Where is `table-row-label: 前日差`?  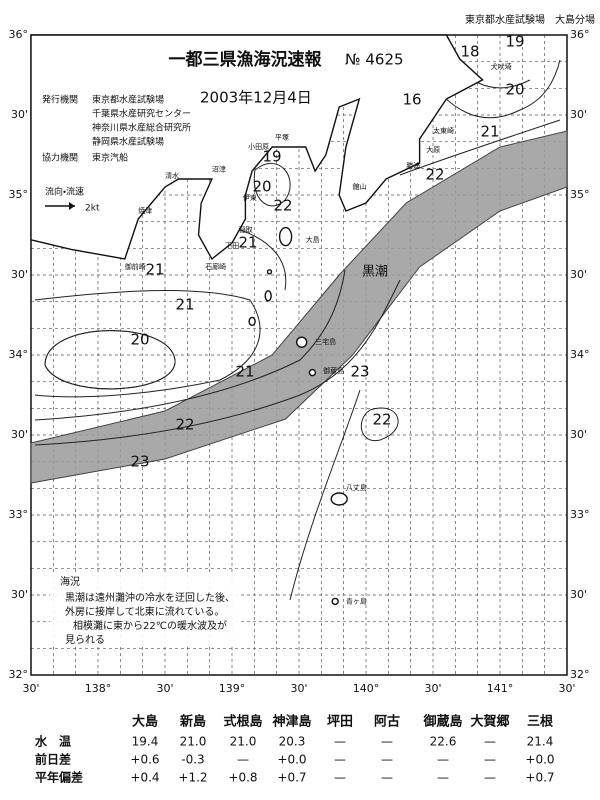 table-row-label: 前日差 is located at coordinates (53, 759).